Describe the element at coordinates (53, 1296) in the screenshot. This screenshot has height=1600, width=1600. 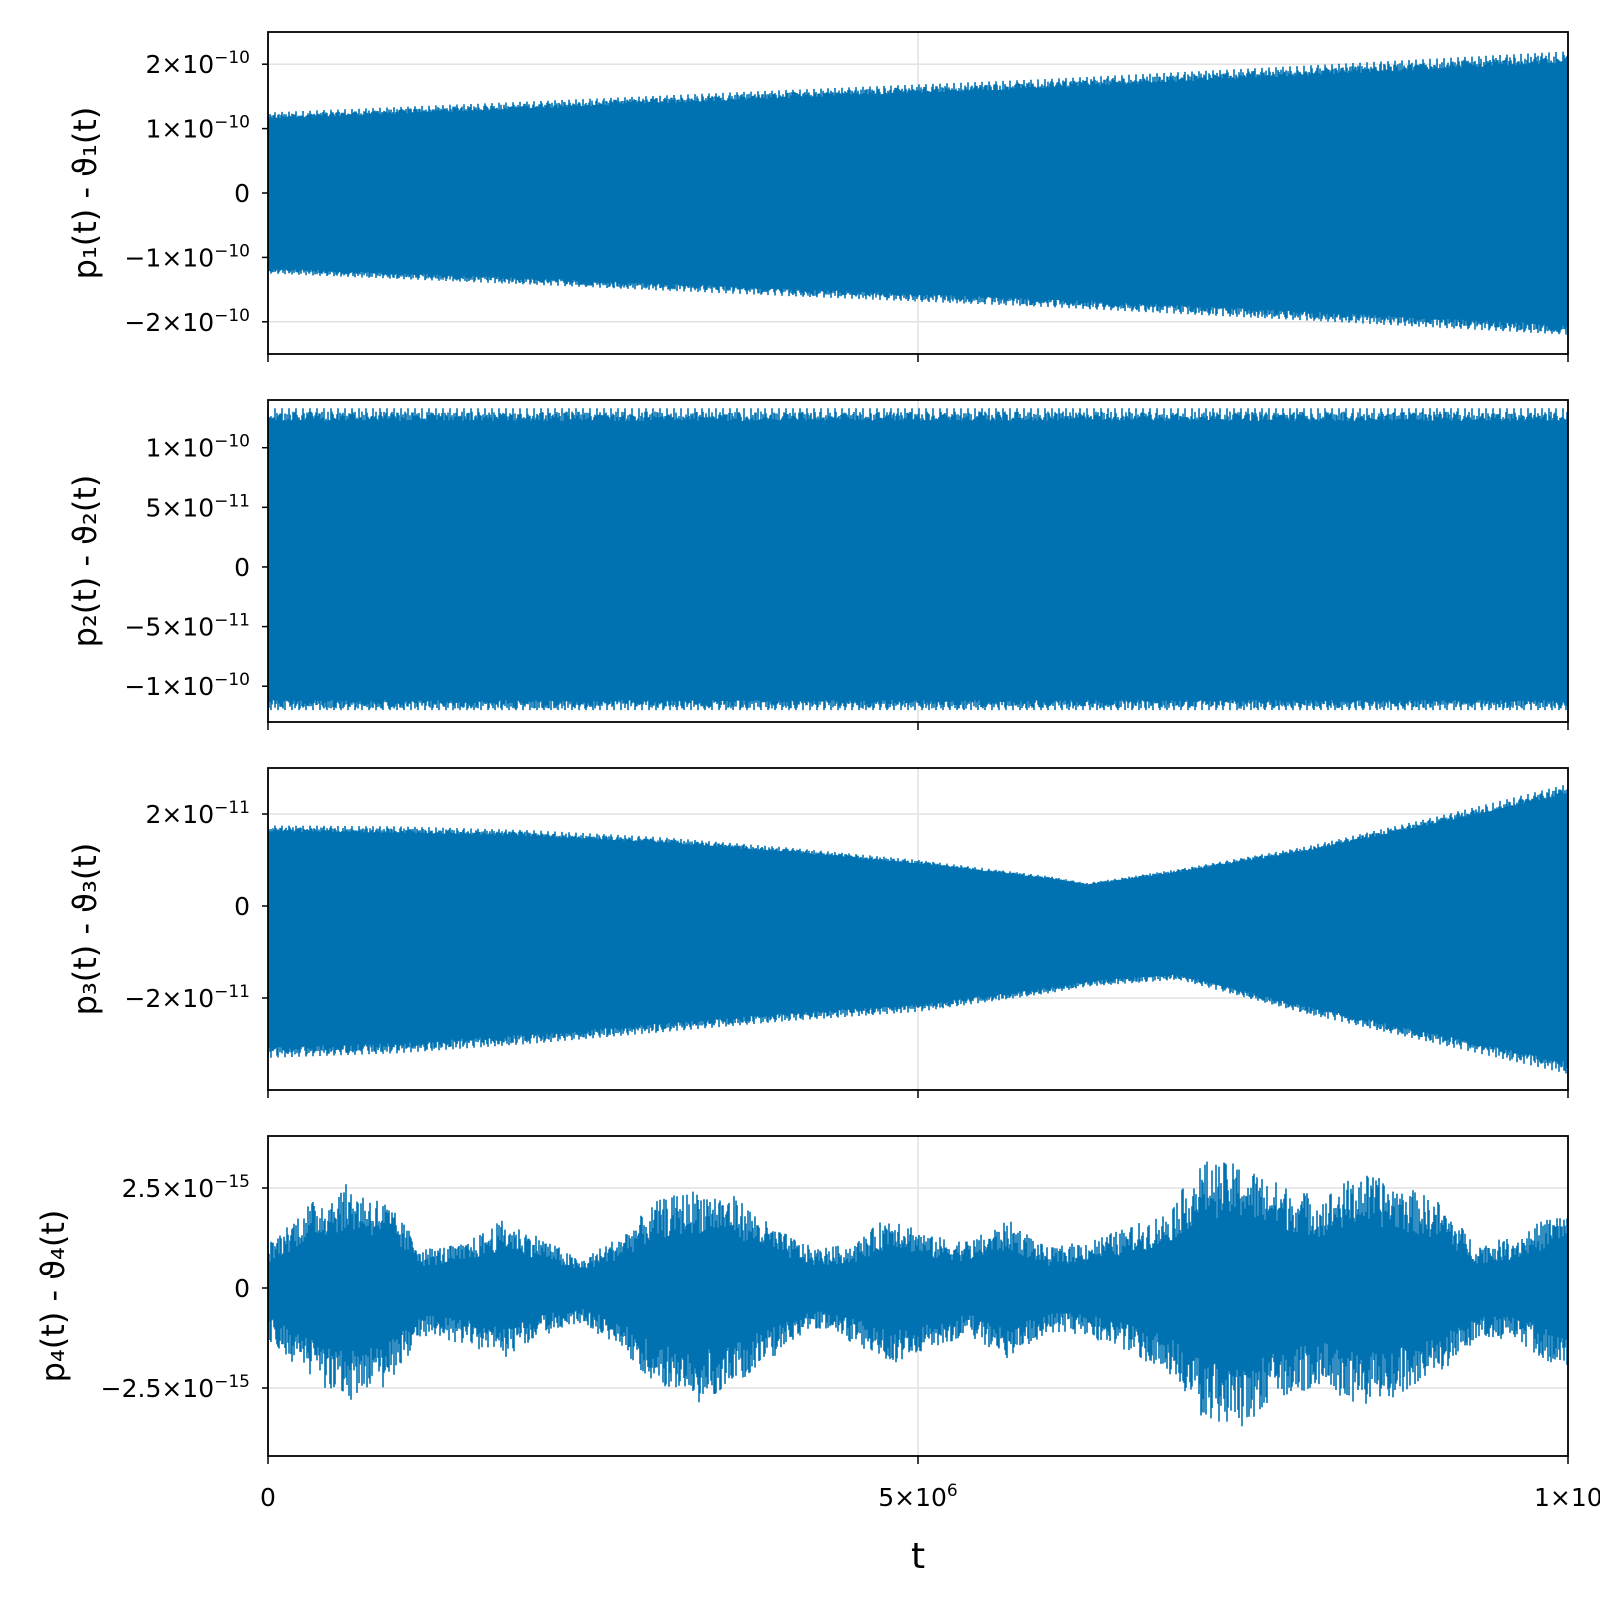
I see `y-axis-label: p₄(t) - ϑ₄(t)` at that location.